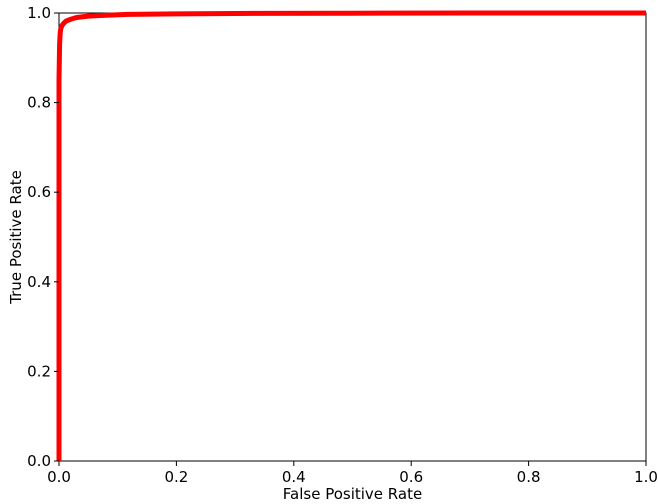 The width and height of the screenshot is (658, 504). Describe the element at coordinates (352, 494) in the screenshot. I see `x-axis-label: False Positive Rate` at that location.